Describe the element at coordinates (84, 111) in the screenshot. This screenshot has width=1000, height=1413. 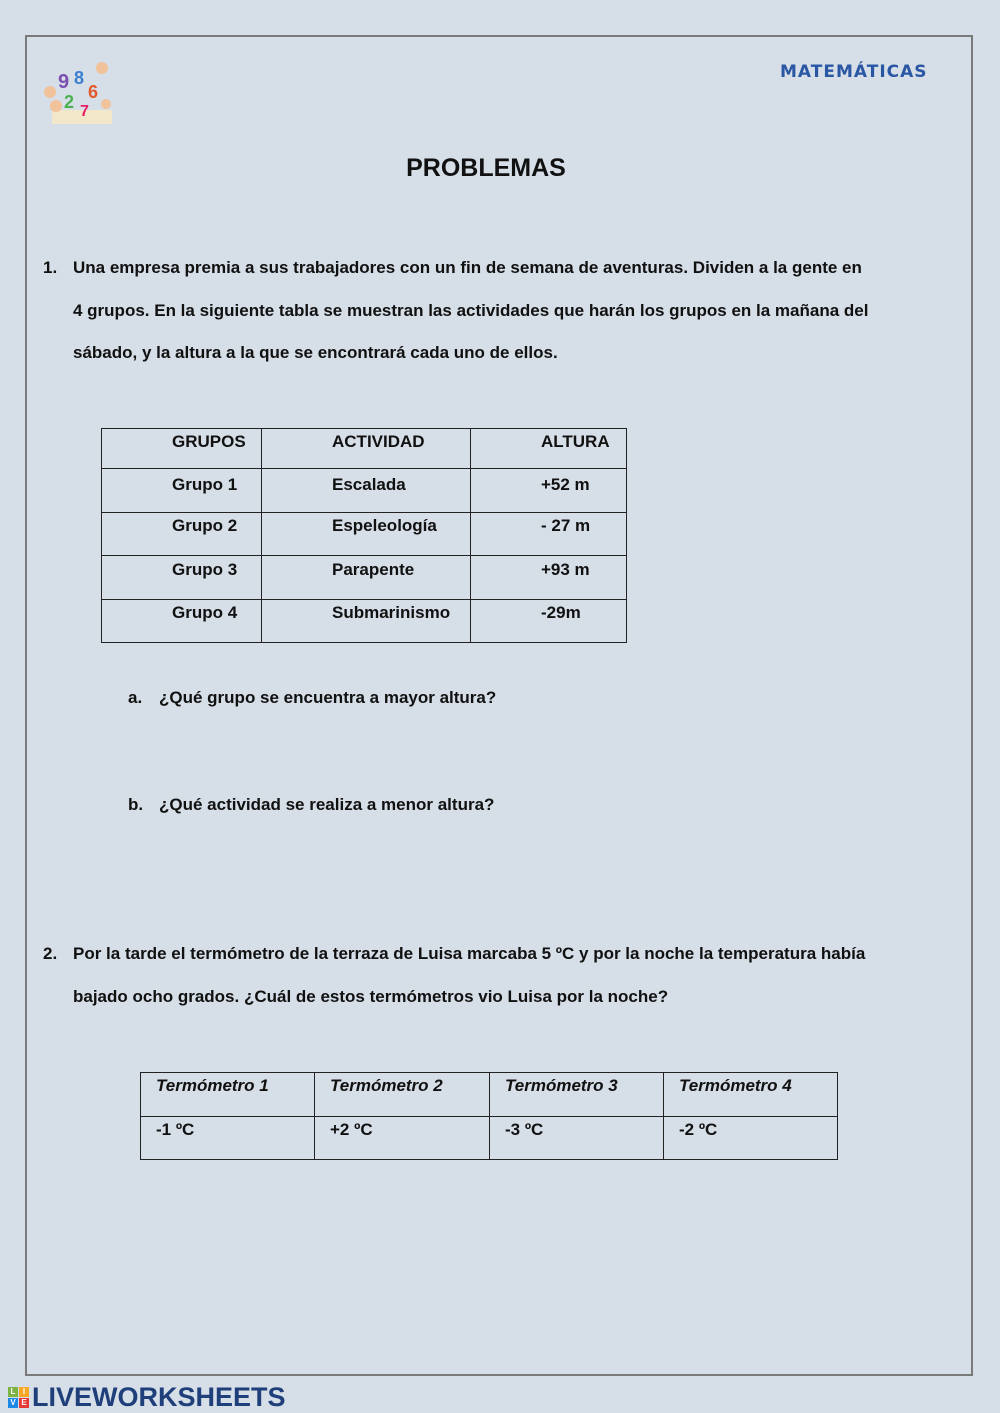
I see `svg-text: 7` at that location.